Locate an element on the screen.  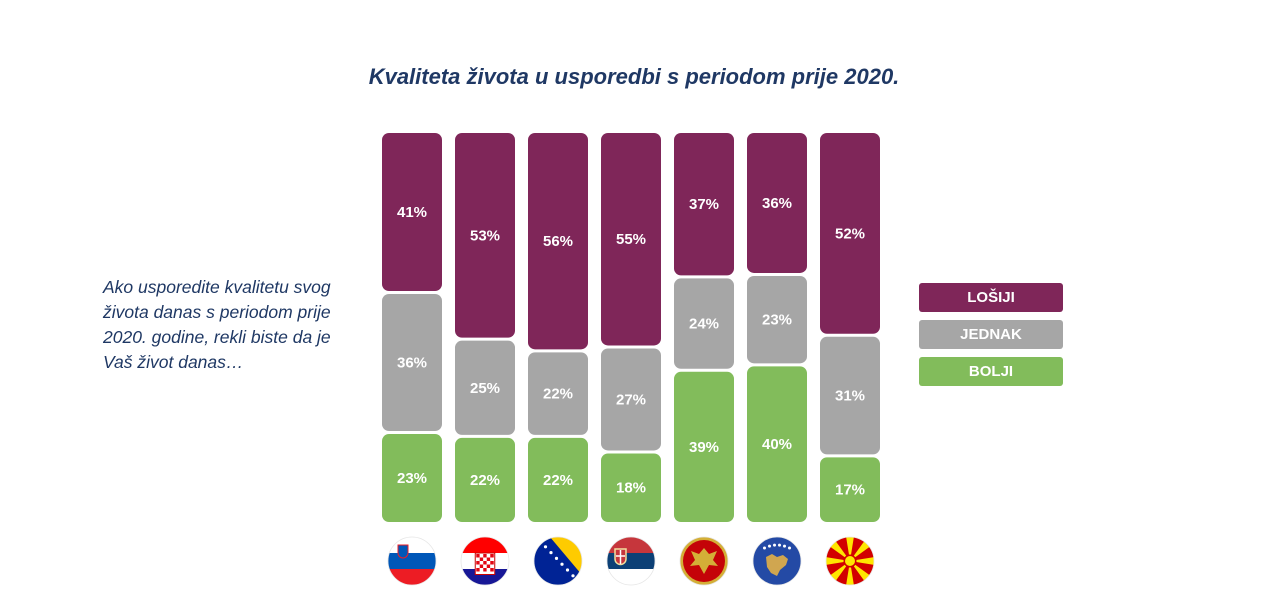
croatia-flag is located at coordinates (485, 561).